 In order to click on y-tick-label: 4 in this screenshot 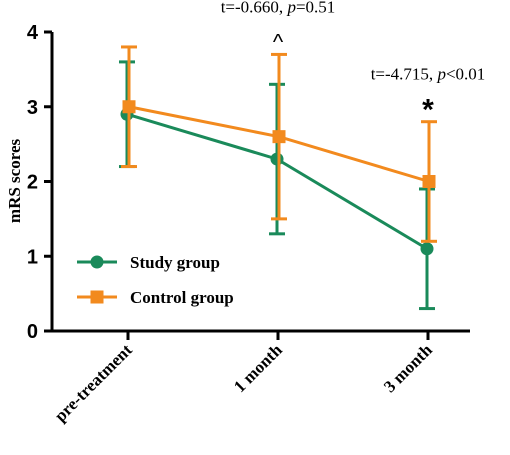, I will do `click(33, 33)`.